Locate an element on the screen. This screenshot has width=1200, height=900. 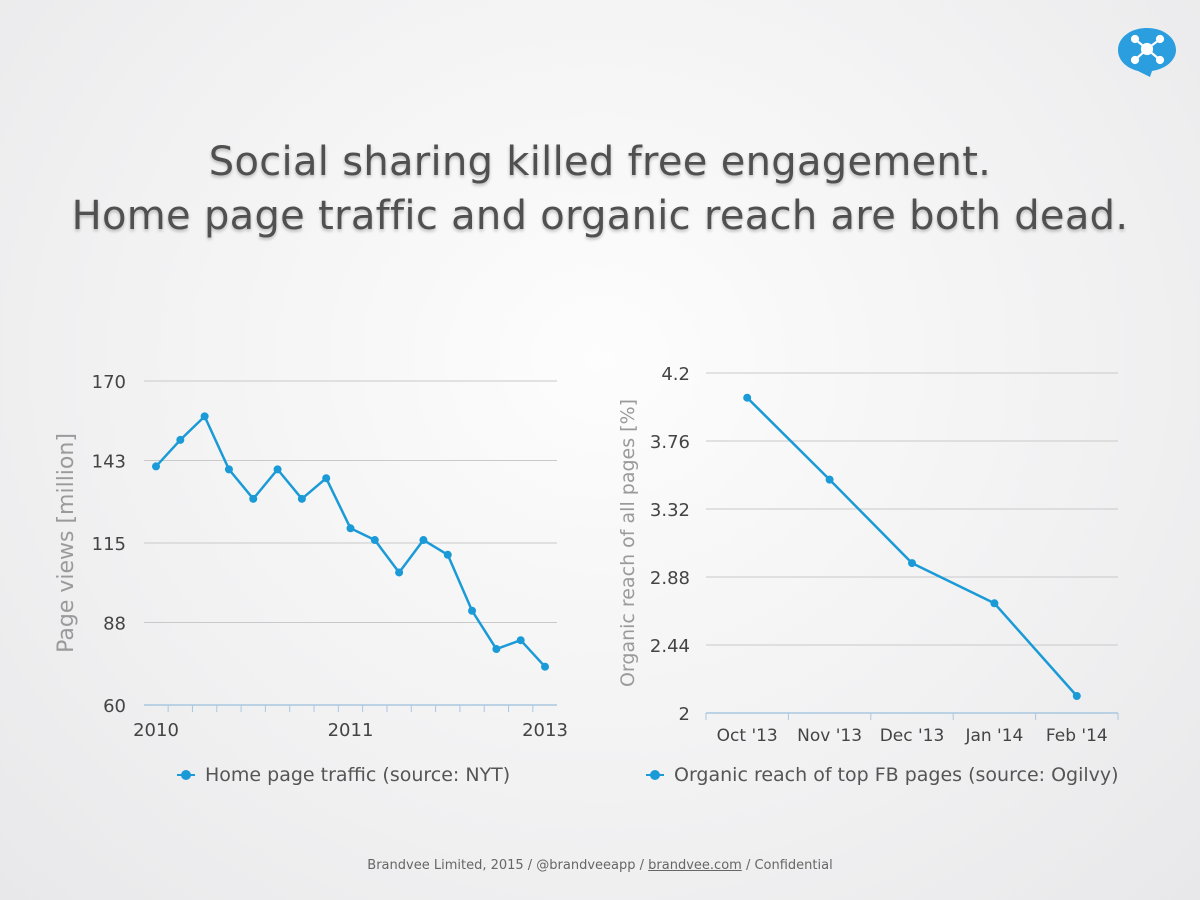
legend-home-page-traffic: Home page traffic (source: NYT) is located at coordinates (343, 775).